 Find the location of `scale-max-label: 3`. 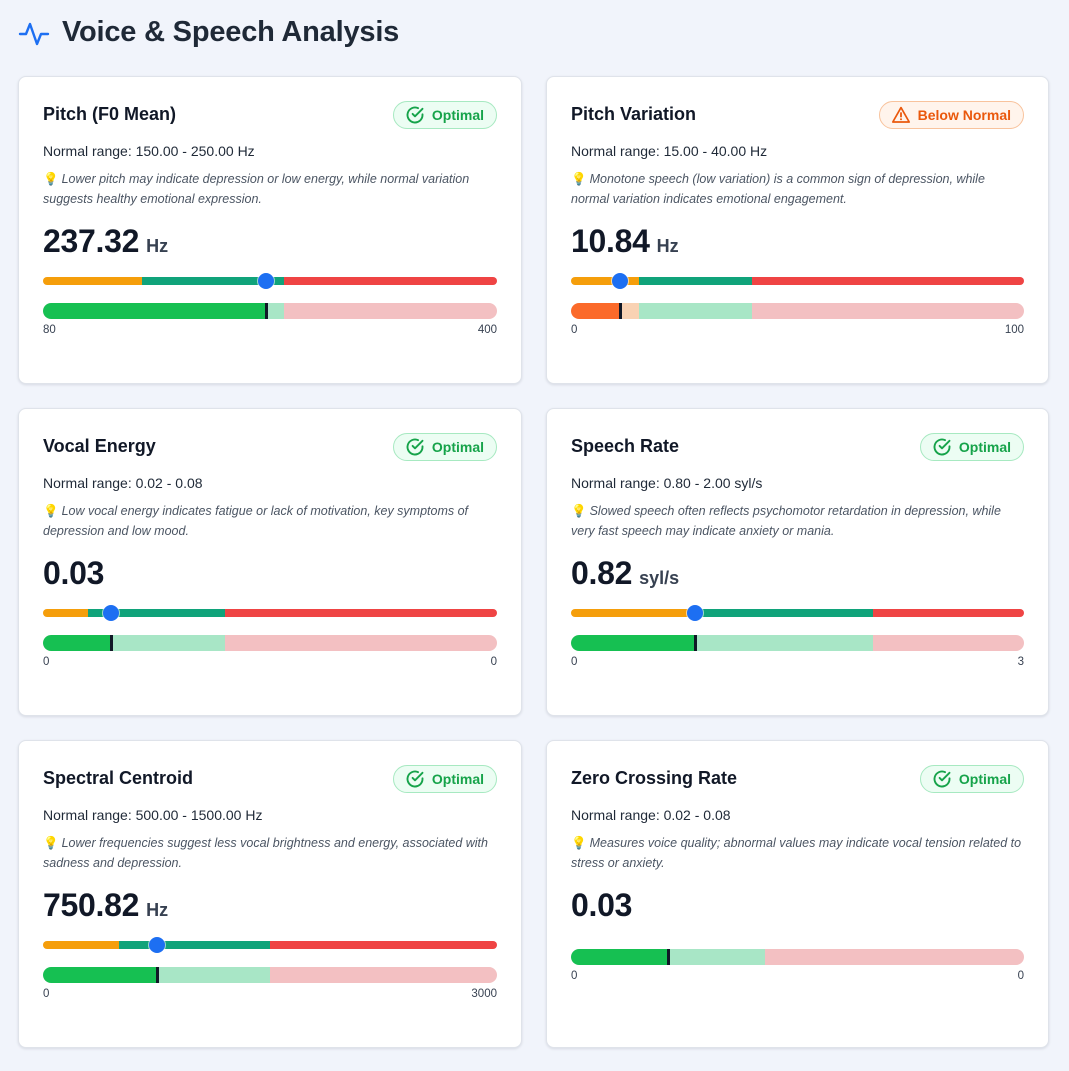

scale-max-label: 3 is located at coordinates (1020, 662).